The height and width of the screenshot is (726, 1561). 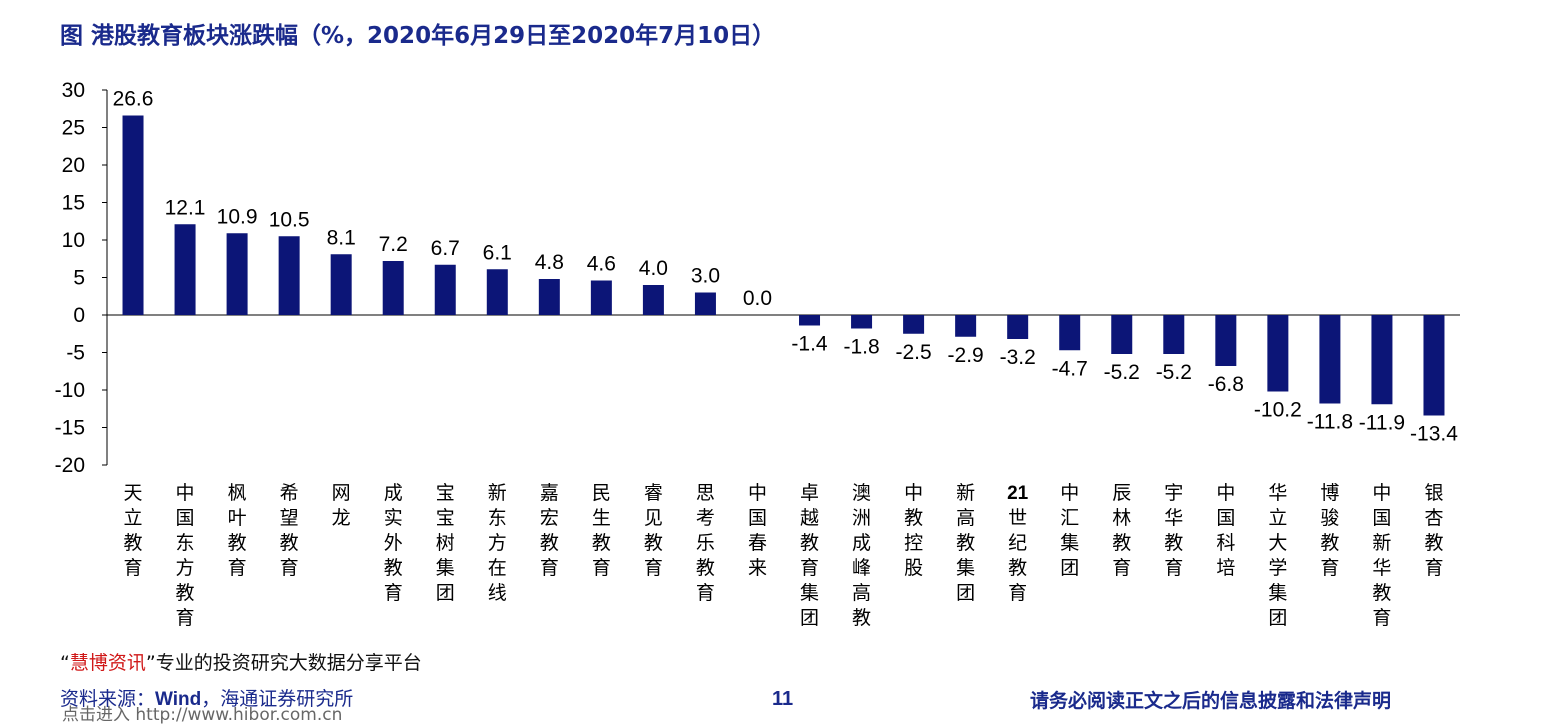 I want to click on y-tick-label: 15, so click(x=73, y=203).